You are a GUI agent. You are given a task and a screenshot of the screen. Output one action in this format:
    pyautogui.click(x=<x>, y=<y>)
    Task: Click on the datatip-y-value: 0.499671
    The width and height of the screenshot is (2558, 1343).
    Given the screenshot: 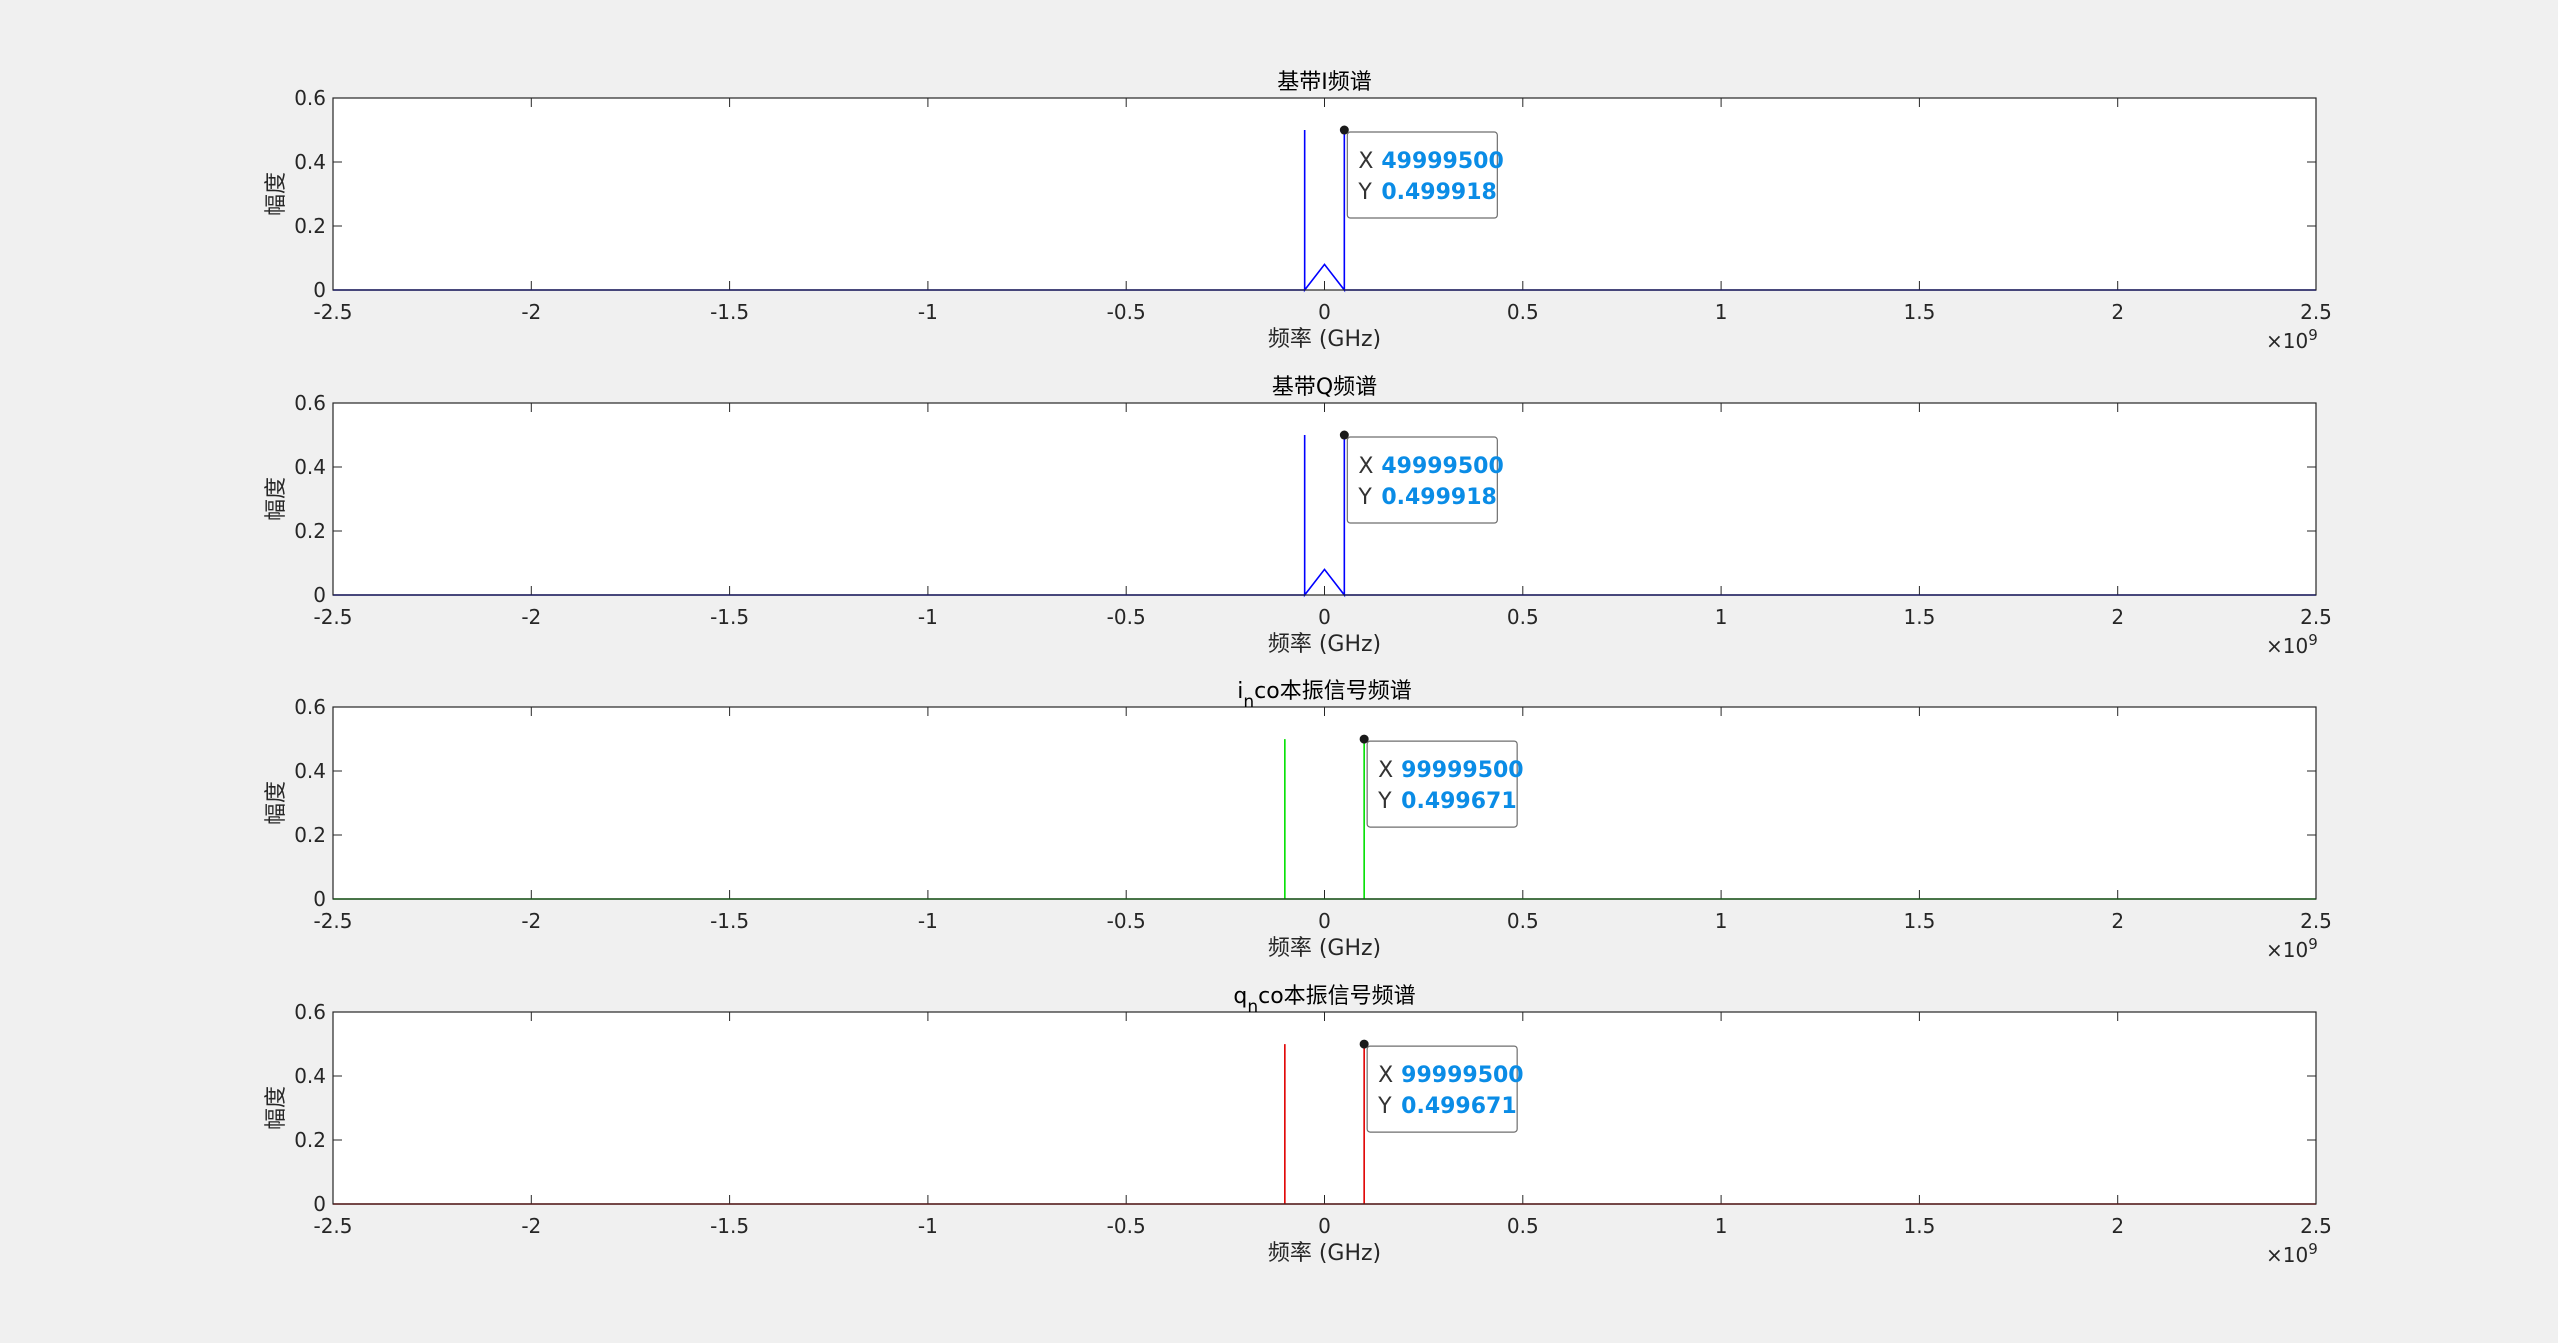 What is the action you would take?
    pyautogui.click(x=1459, y=801)
    